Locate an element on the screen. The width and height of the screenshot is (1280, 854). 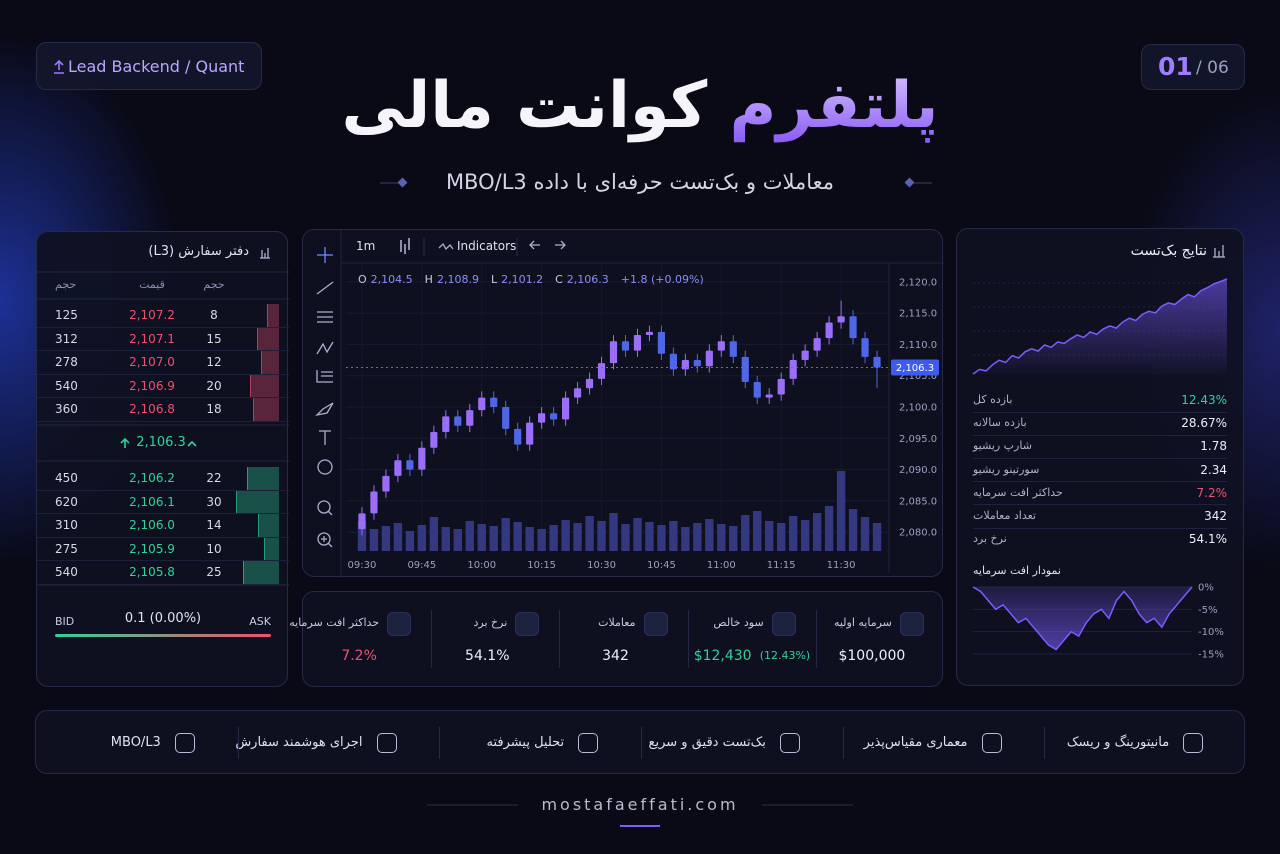
y-tick-label: 0% is located at coordinates (1206, 588).